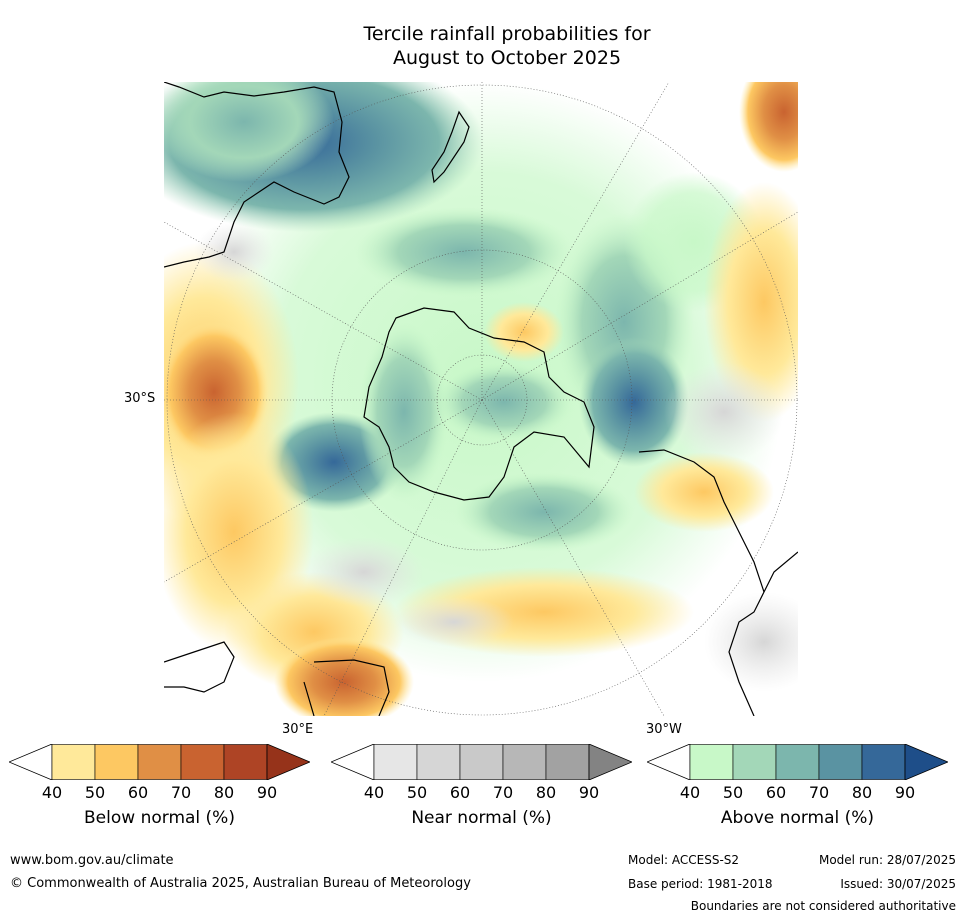  Describe the element at coordinates (700, 884) in the screenshot. I see `base-period: Base period: 1981-2018` at that location.